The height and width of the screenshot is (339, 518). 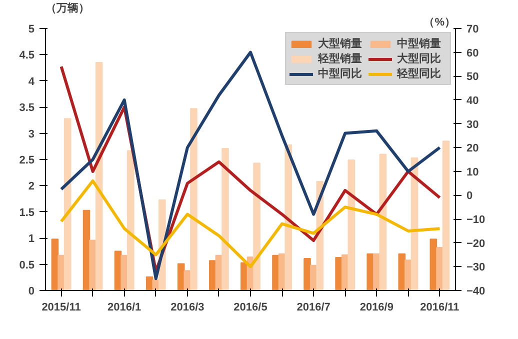 I want to click on legend-label: 轻型销量, so click(x=340, y=59).